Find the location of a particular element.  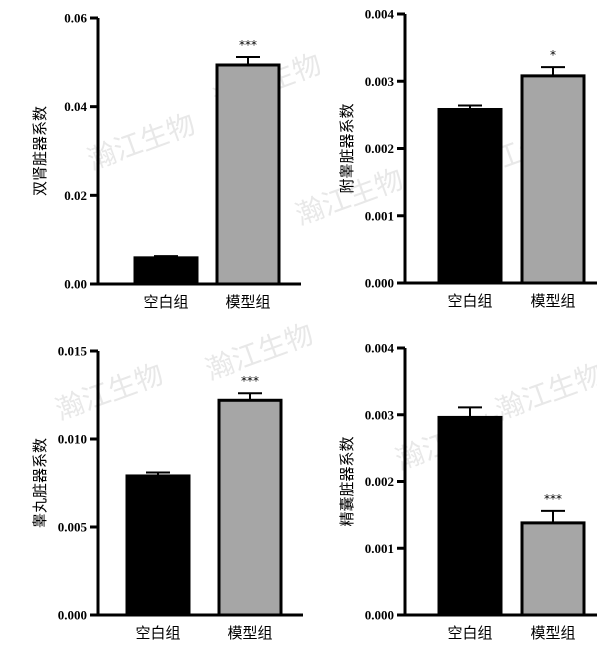

y-tick-label: 0.00 is located at coordinates (75, 284).